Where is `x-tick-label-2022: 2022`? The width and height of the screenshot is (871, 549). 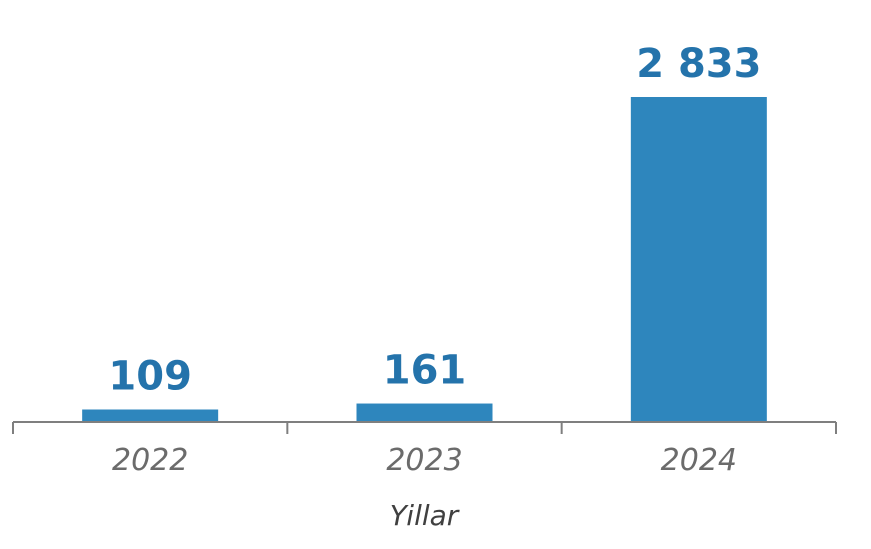
x-tick-label-2022: 2022 is located at coordinates (150, 460).